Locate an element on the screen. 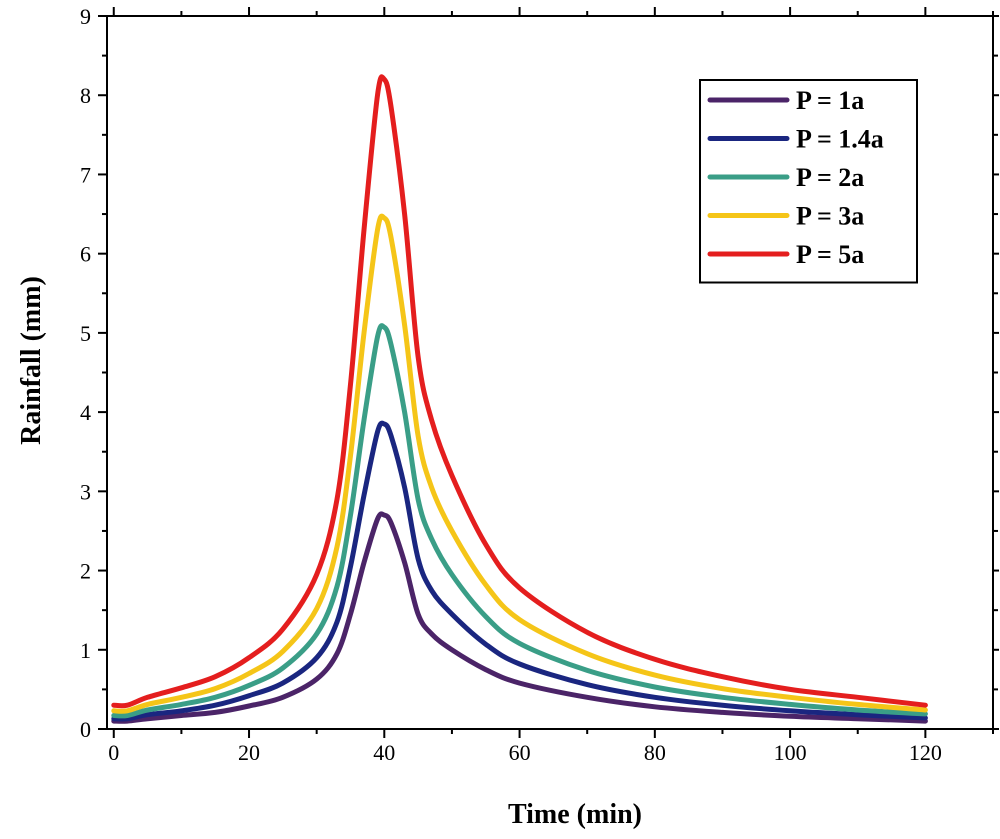  y-tick-label: 5 is located at coordinates (85, 333).